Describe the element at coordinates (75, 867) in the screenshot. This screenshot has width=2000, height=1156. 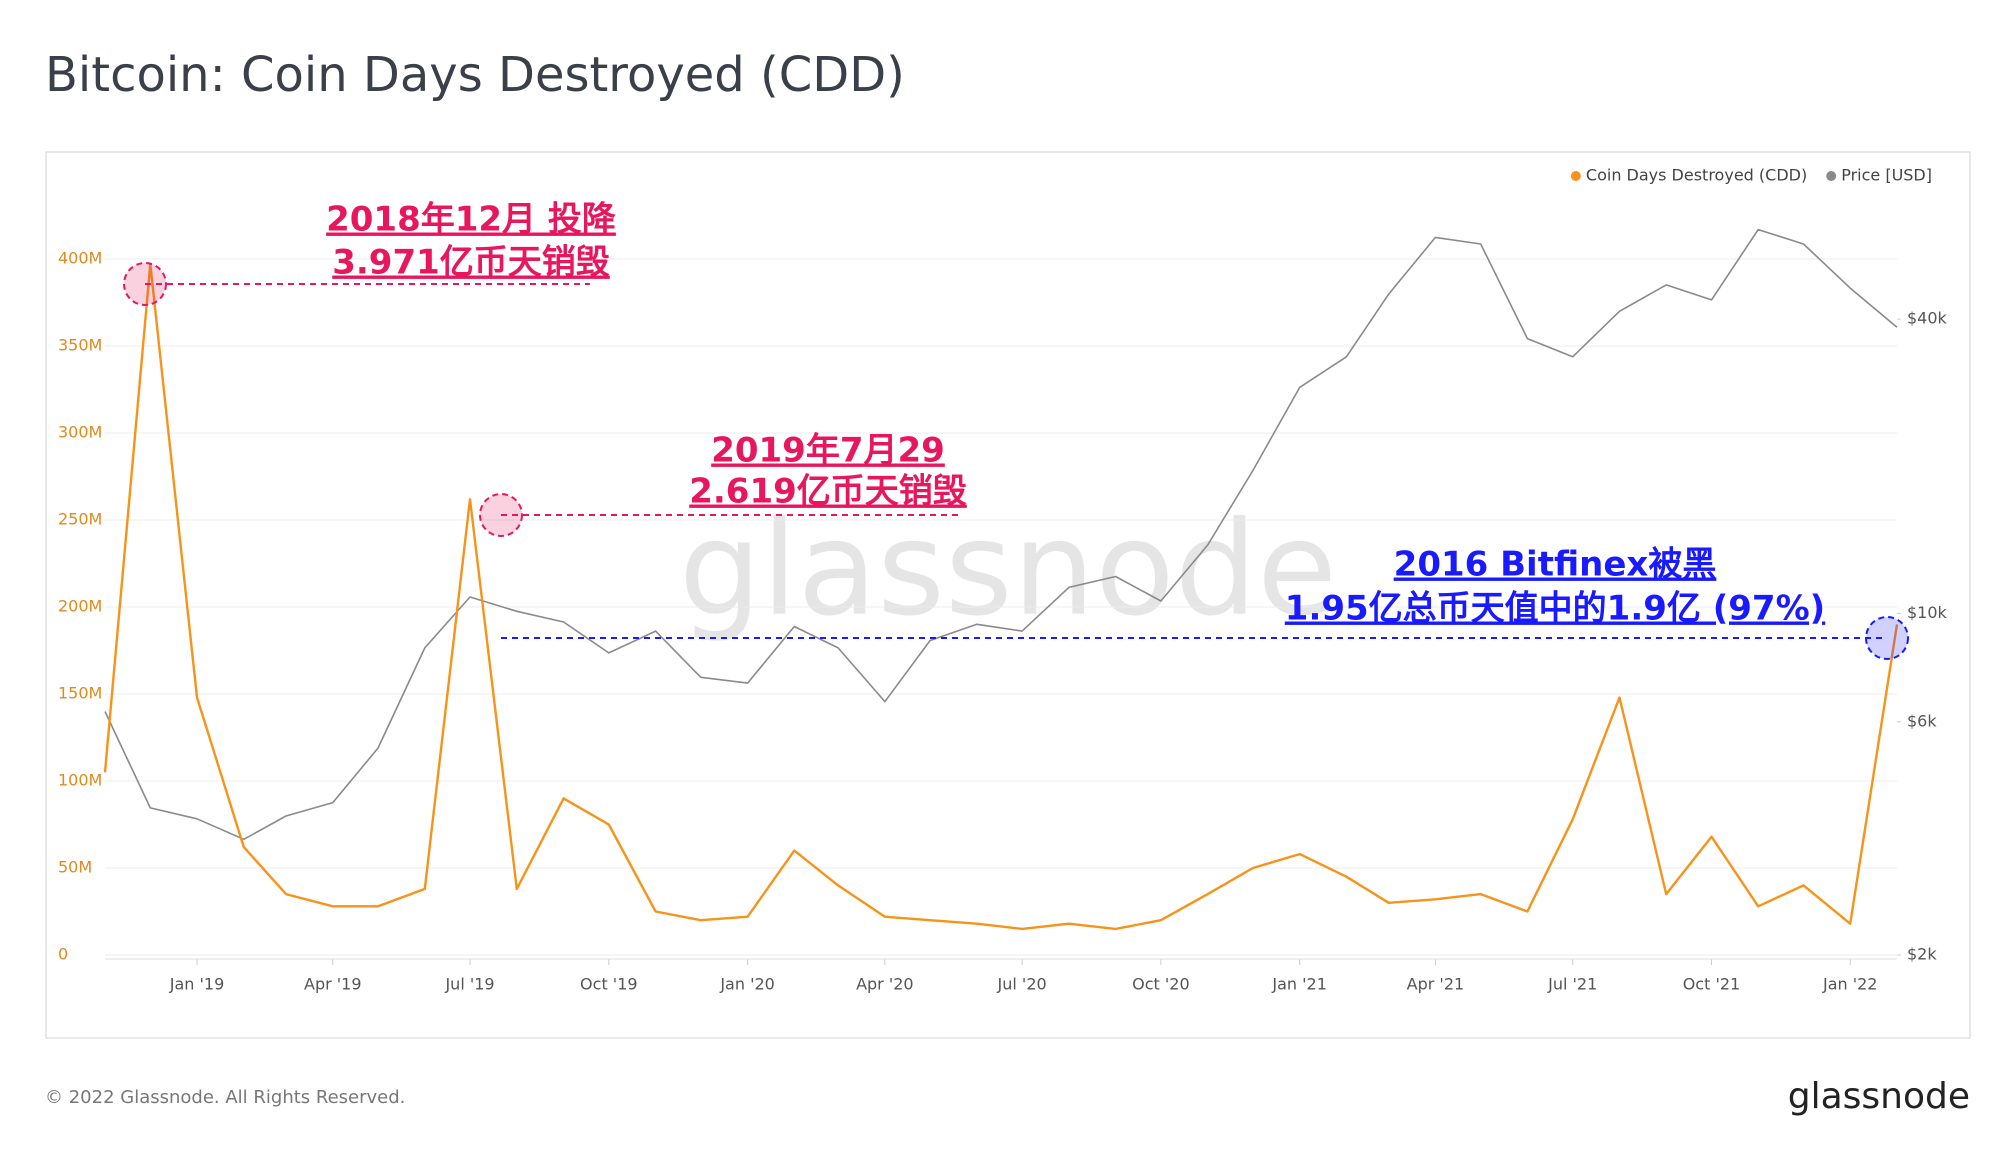
I see `y-tick-label: 50M` at that location.